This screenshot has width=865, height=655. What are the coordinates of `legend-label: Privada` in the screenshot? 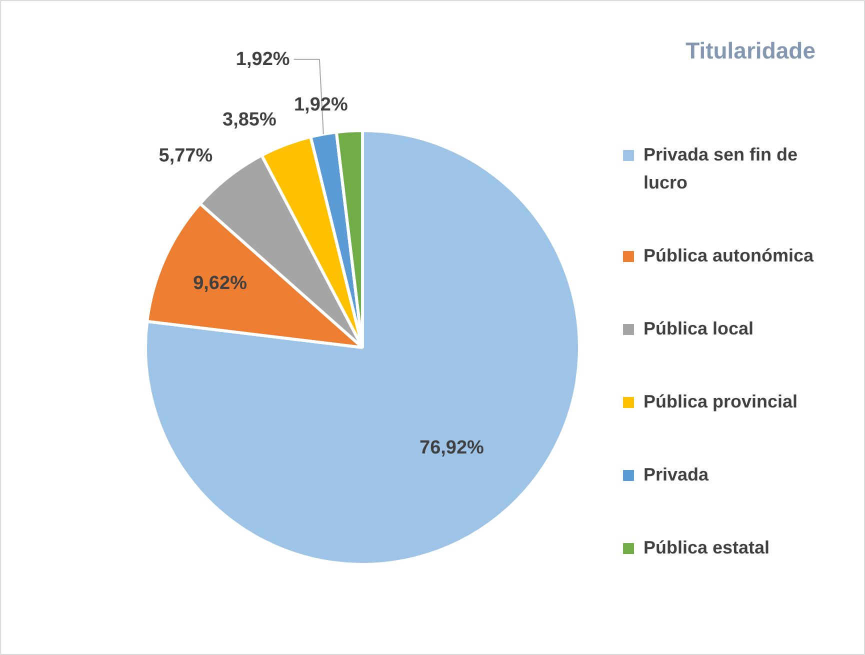 It's located at (677, 474).